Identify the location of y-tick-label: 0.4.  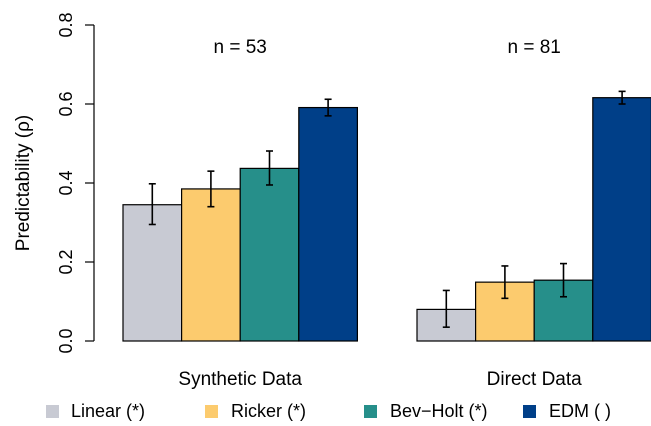
(66, 182).